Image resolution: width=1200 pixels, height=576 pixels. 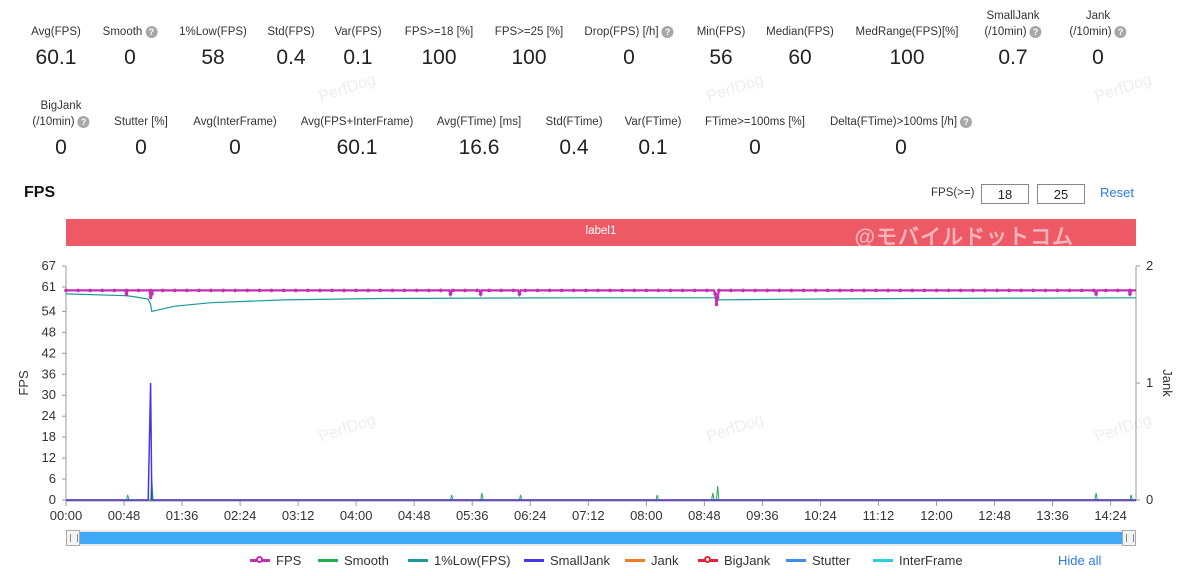 I want to click on legend-item-smalljank: SmallJank, so click(x=567, y=560).